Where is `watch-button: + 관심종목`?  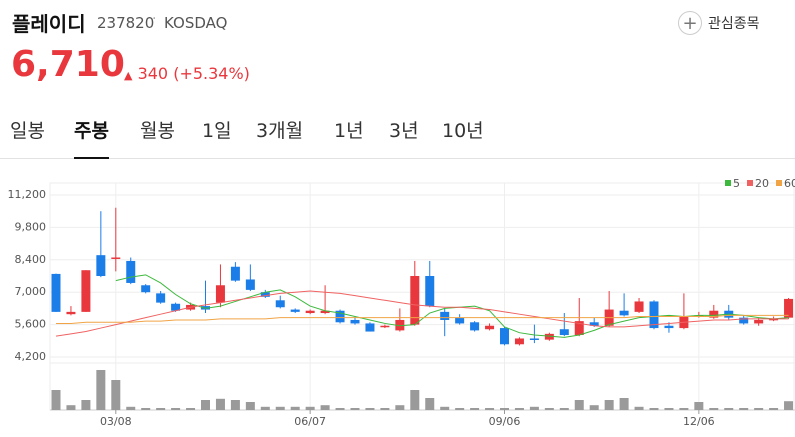
watch-button: + 관심종목 is located at coordinates (719, 23).